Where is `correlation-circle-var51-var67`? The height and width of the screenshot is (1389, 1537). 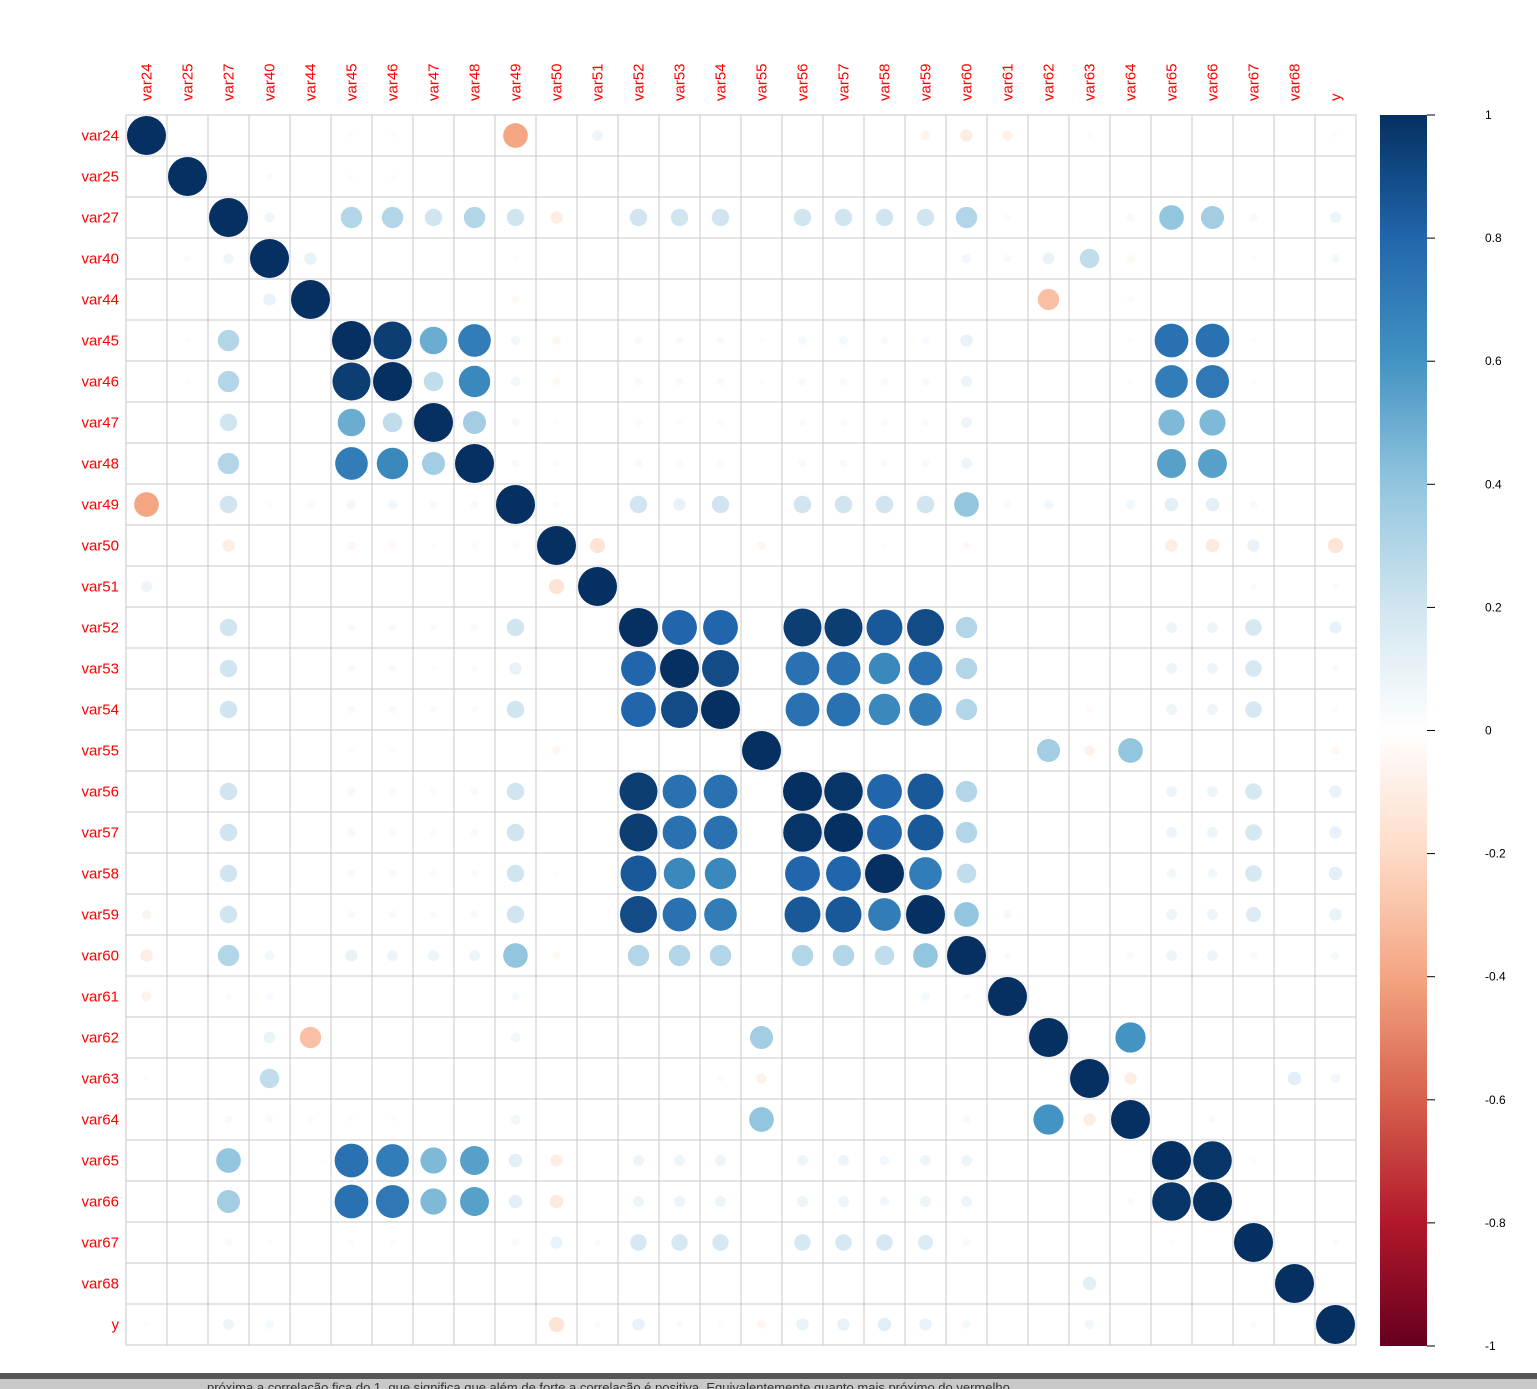
correlation-circle-var51-var67 is located at coordinates (1253, 586).